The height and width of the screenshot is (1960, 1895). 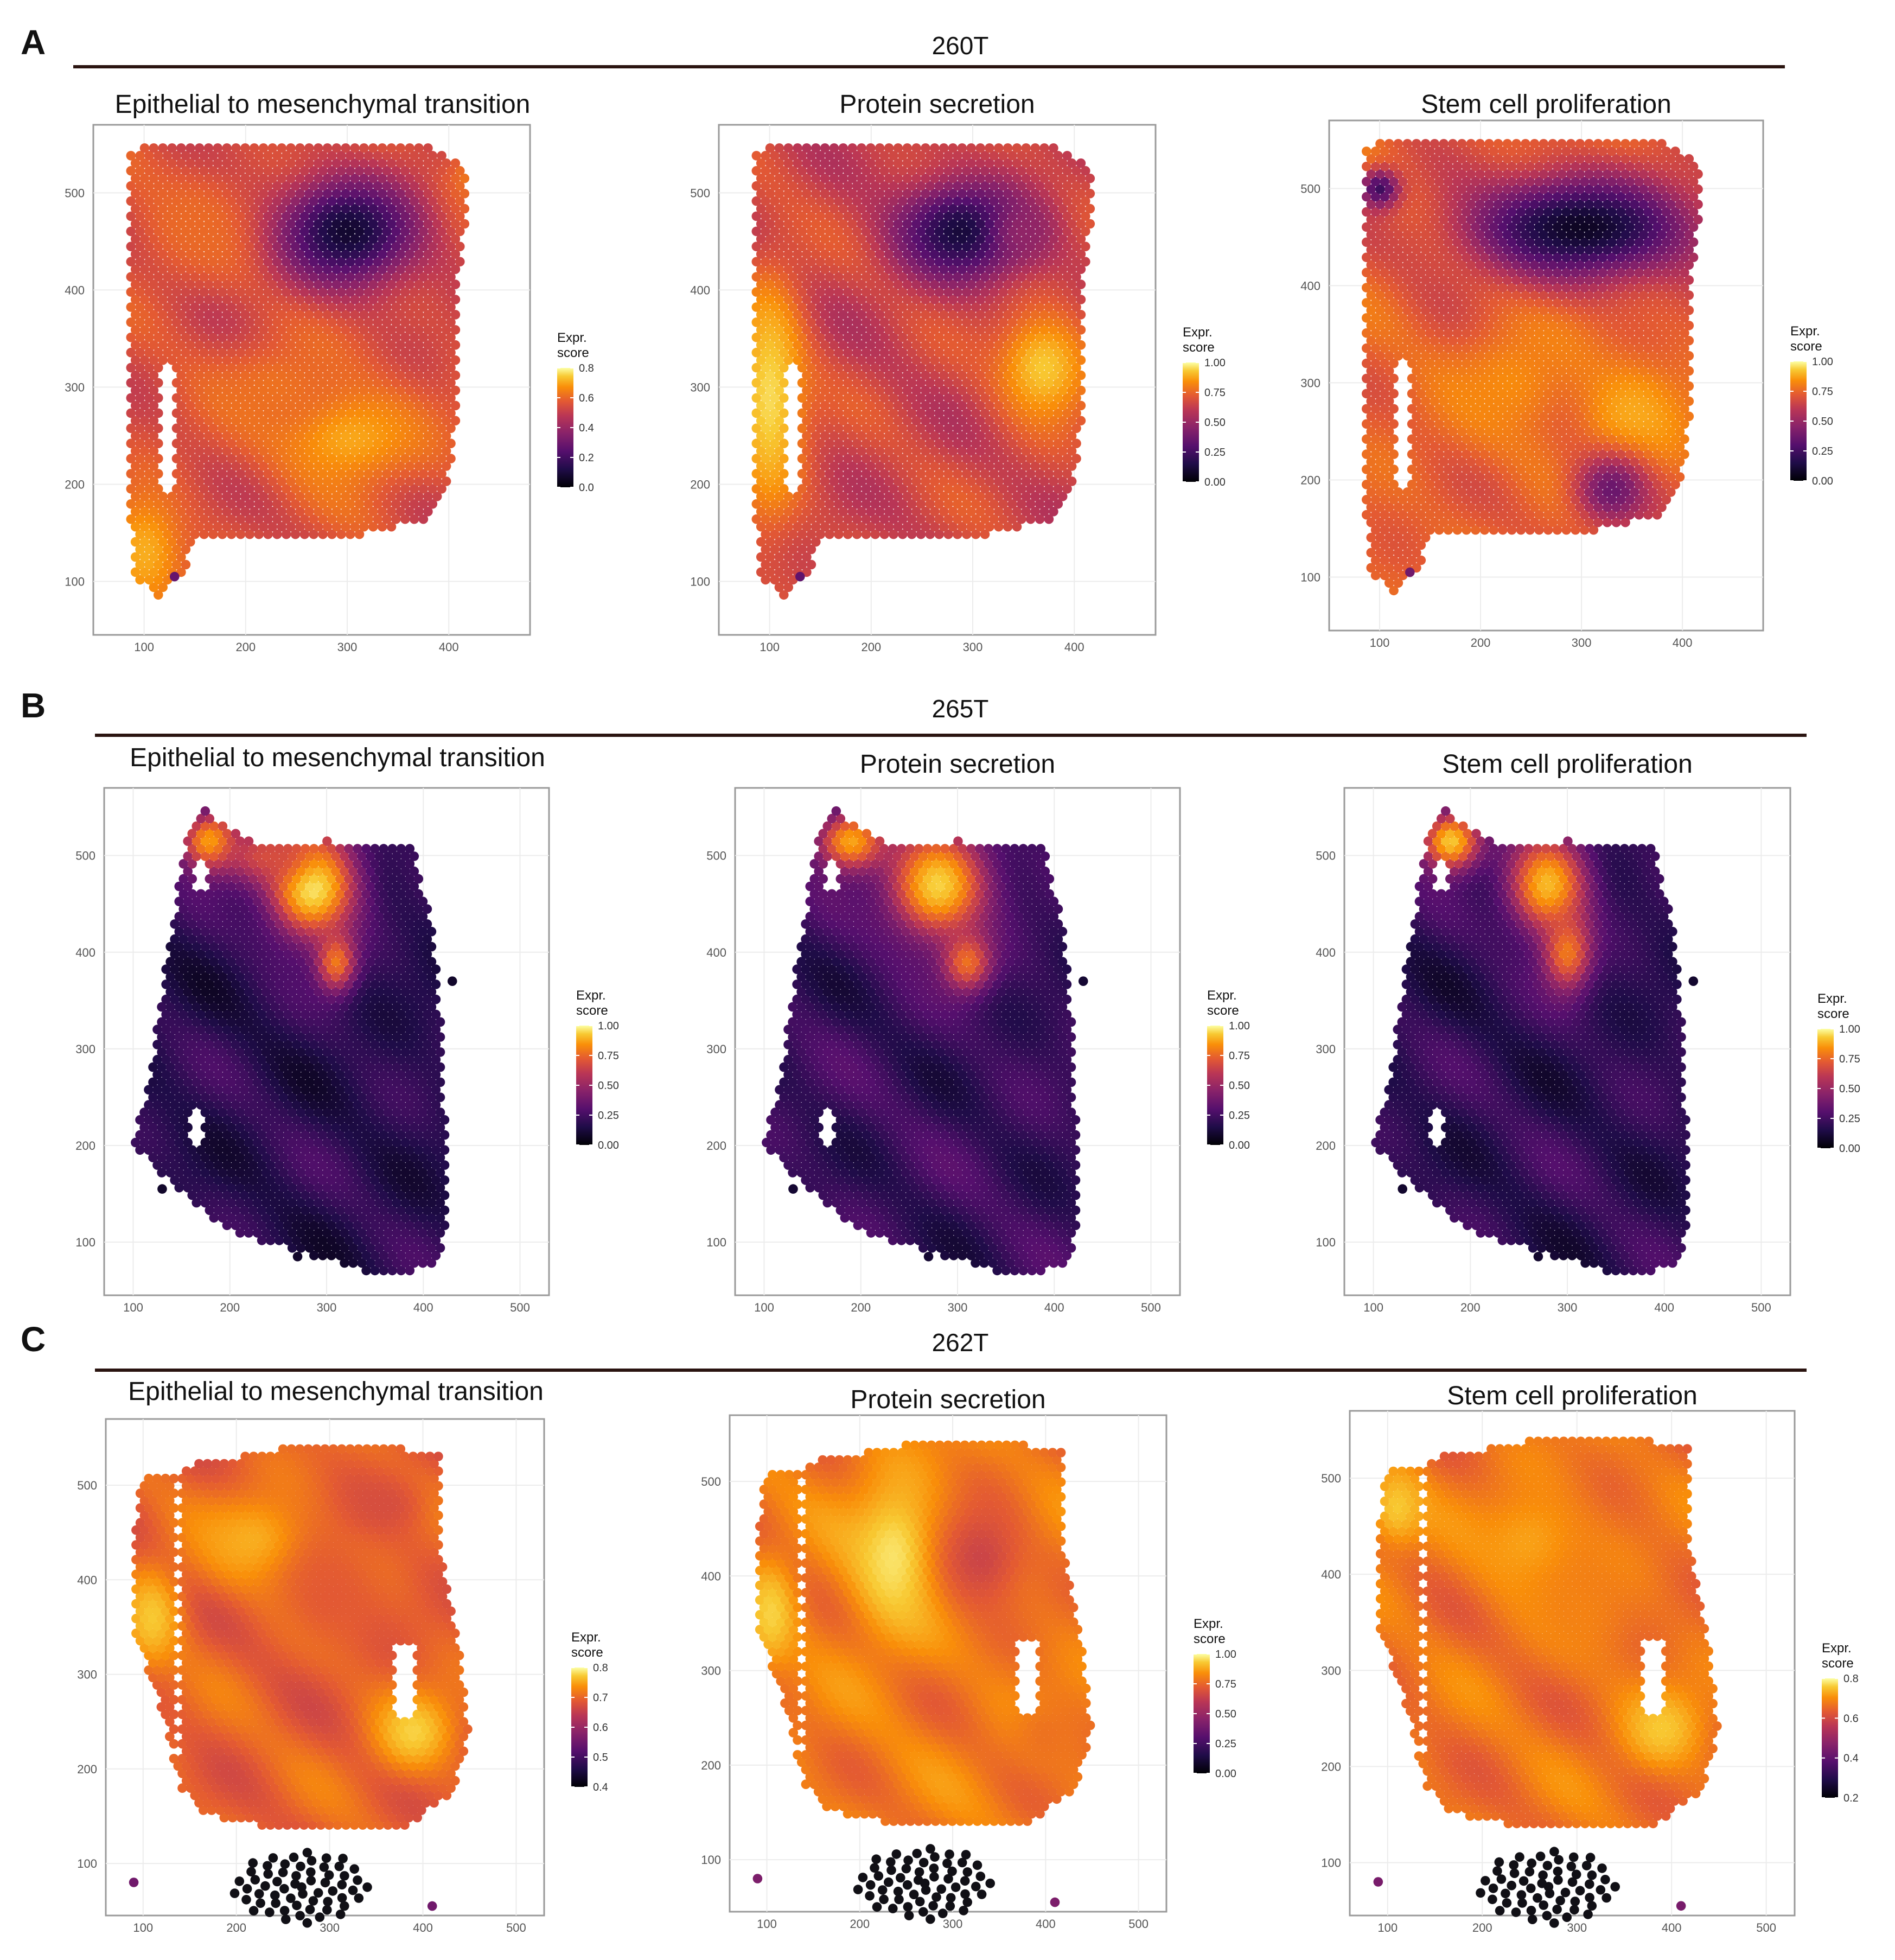 I want to click on x-tick-label: 100, so click(x=770, y=647).